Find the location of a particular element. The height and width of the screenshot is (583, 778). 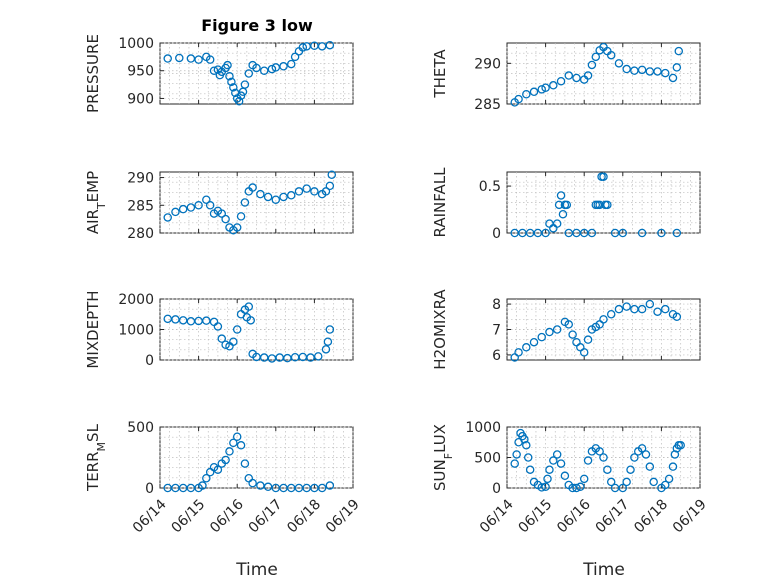

y-tick-label: 290 is located at coordinates (140, 179).